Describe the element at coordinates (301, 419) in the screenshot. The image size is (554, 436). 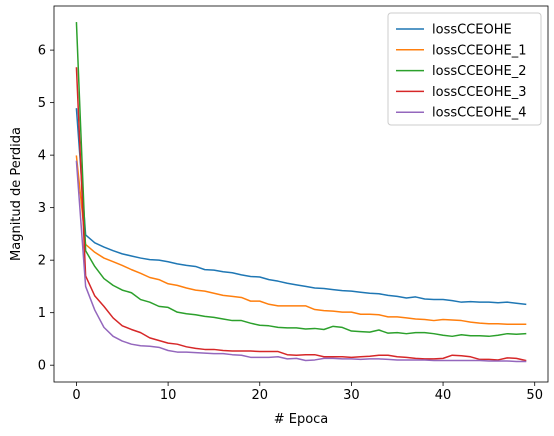
I see `x-axis-label: # Epoca` at that location.